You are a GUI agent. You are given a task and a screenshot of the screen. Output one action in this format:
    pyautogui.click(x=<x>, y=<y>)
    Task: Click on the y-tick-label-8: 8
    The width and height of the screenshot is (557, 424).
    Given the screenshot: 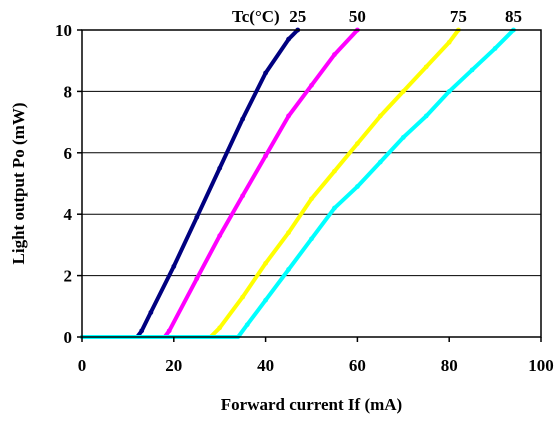 What is the action you would take?
    pyautogui.click(x=68, y=91)
    